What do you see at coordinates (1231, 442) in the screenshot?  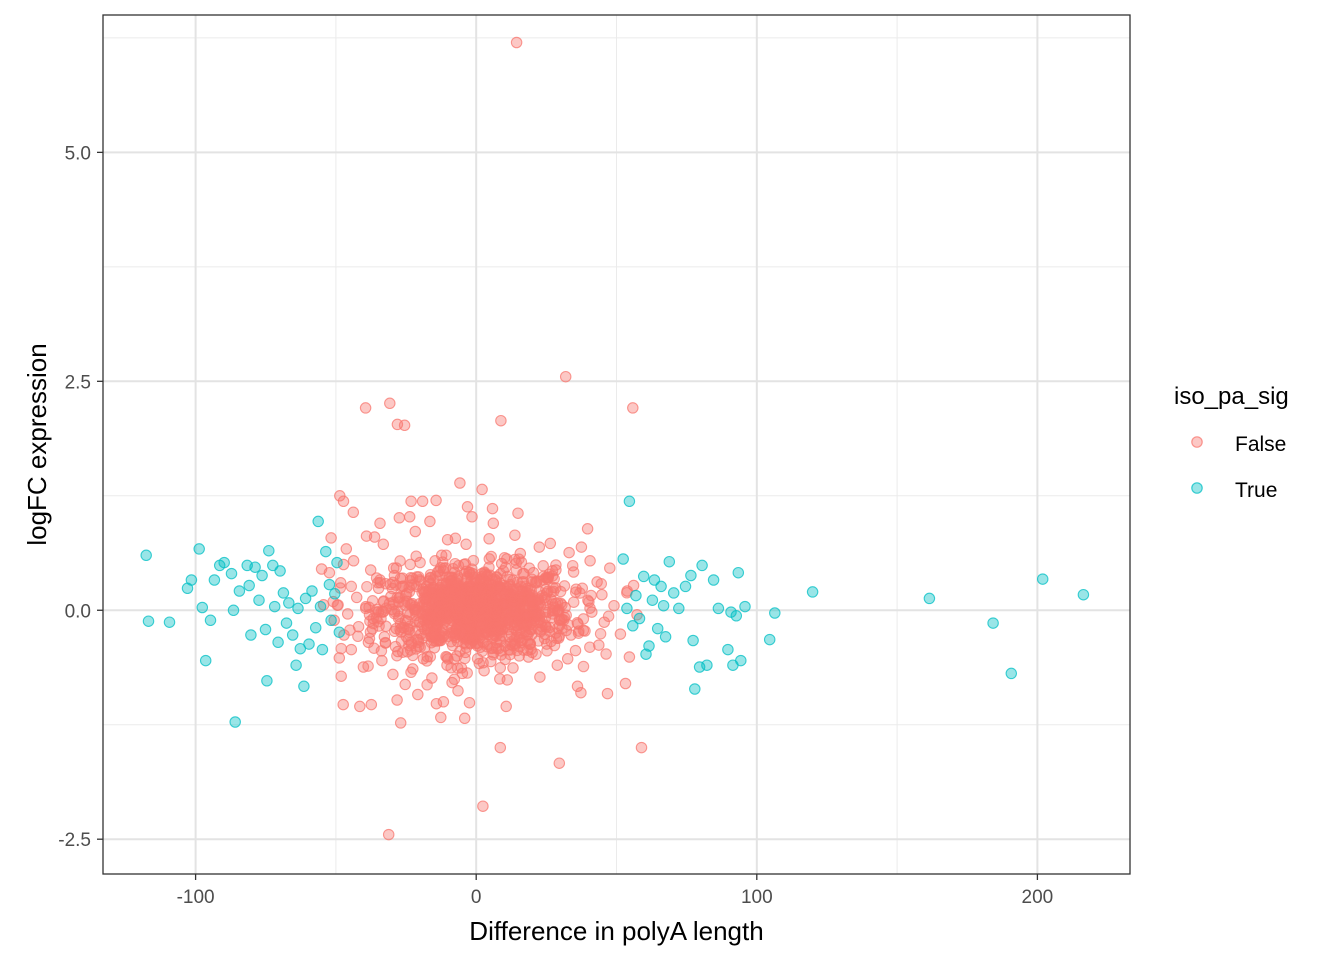 I see `legend: iso_pa_sig False True` at bounding box center [1231, 442].